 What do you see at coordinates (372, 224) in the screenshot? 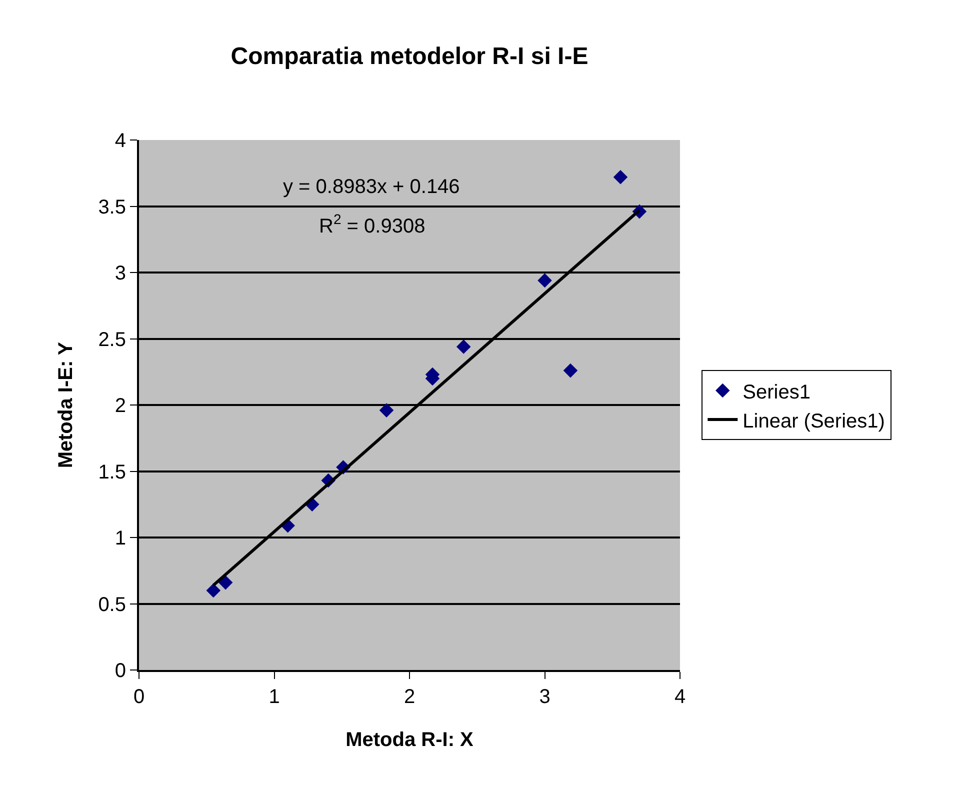
I see `annotation: R$^{2}$ = 0.9308` at bounding box center [372, 224].